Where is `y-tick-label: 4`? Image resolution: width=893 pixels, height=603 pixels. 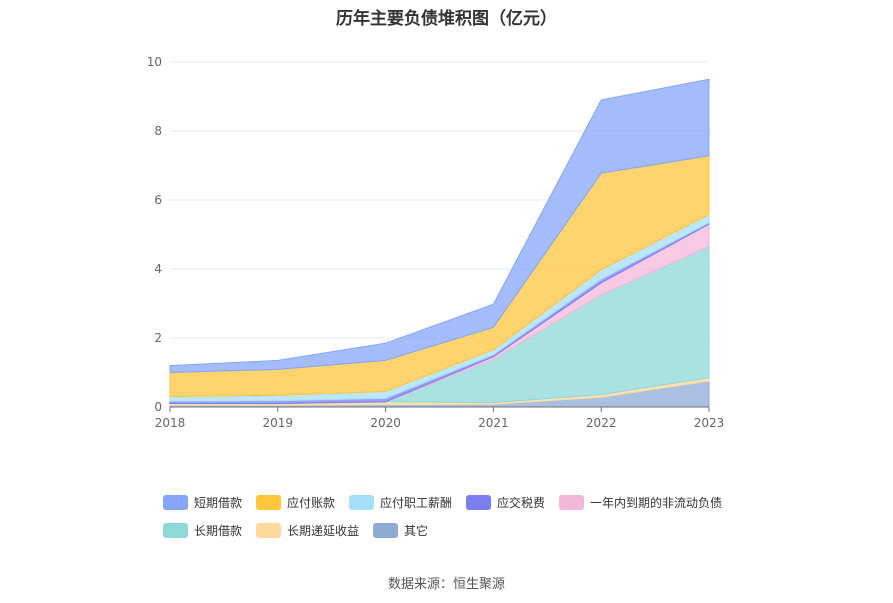 y-tick-label: 4 is located at coordinates (158, 269).